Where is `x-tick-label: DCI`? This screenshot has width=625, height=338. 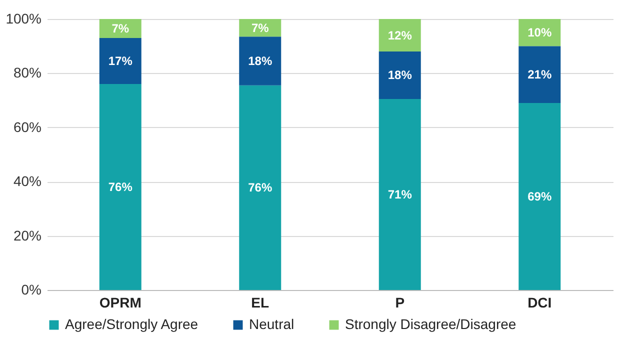
x-tick-label: DCI is located at coordinates (540, 302).